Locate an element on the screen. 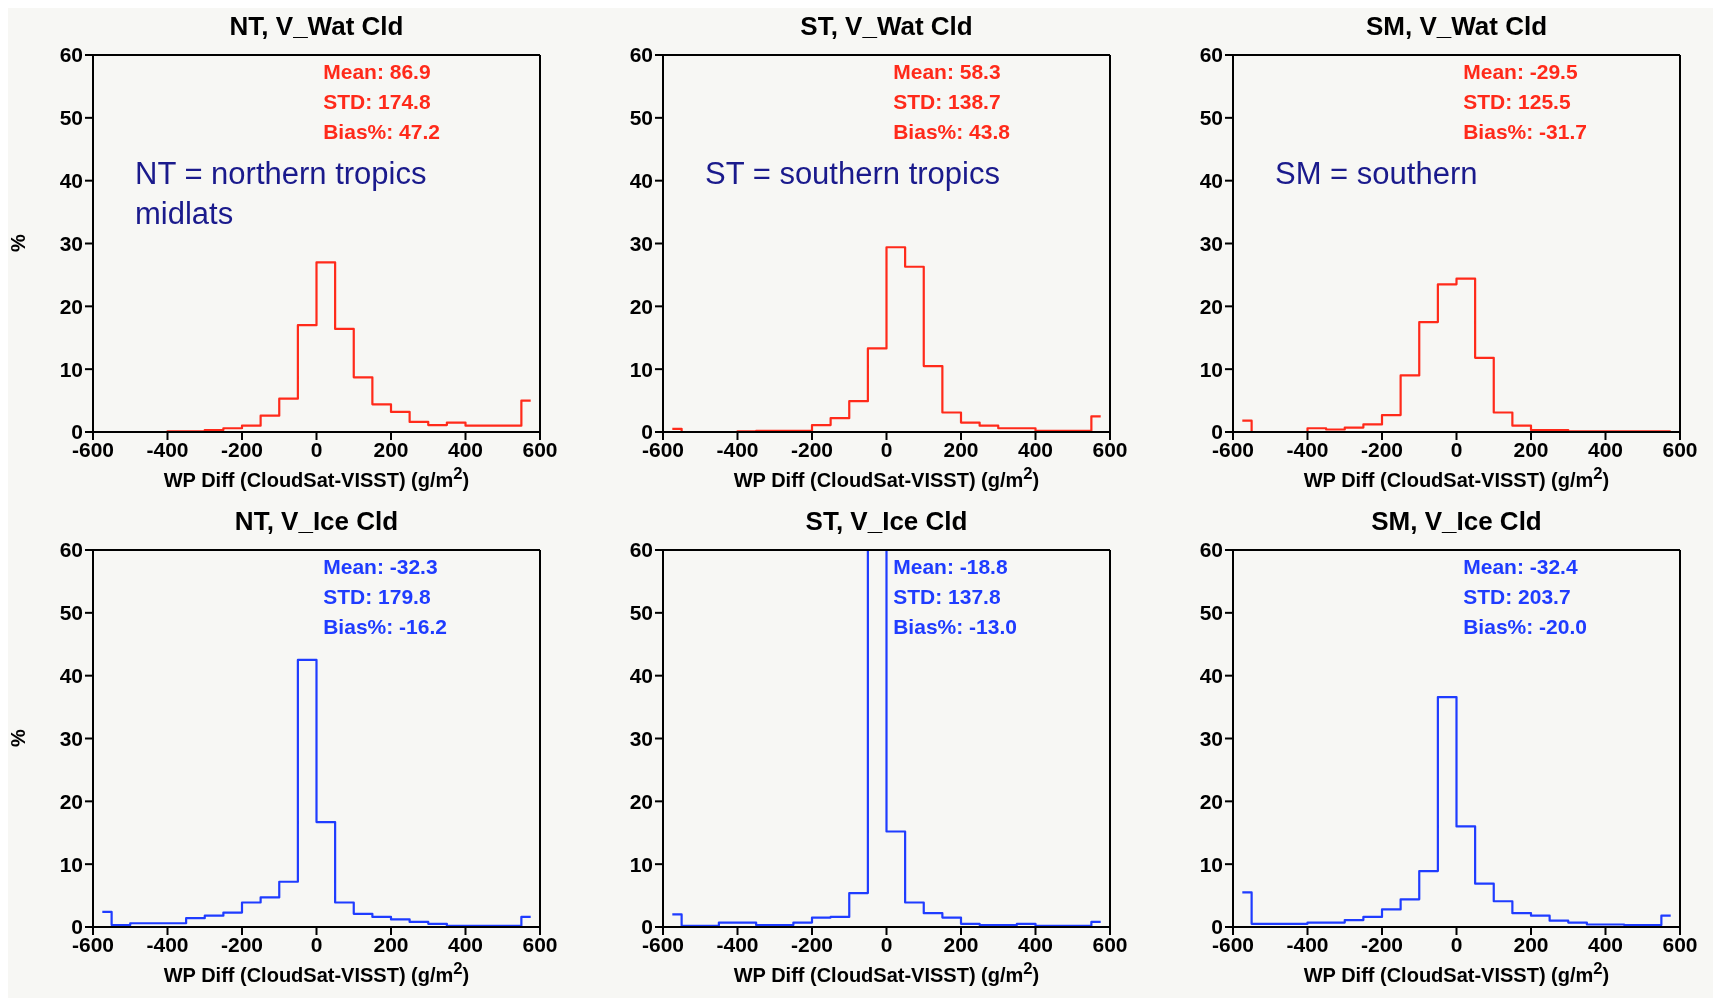  annotation: Bias%: 43.8 is located at coordinates (951, 132).